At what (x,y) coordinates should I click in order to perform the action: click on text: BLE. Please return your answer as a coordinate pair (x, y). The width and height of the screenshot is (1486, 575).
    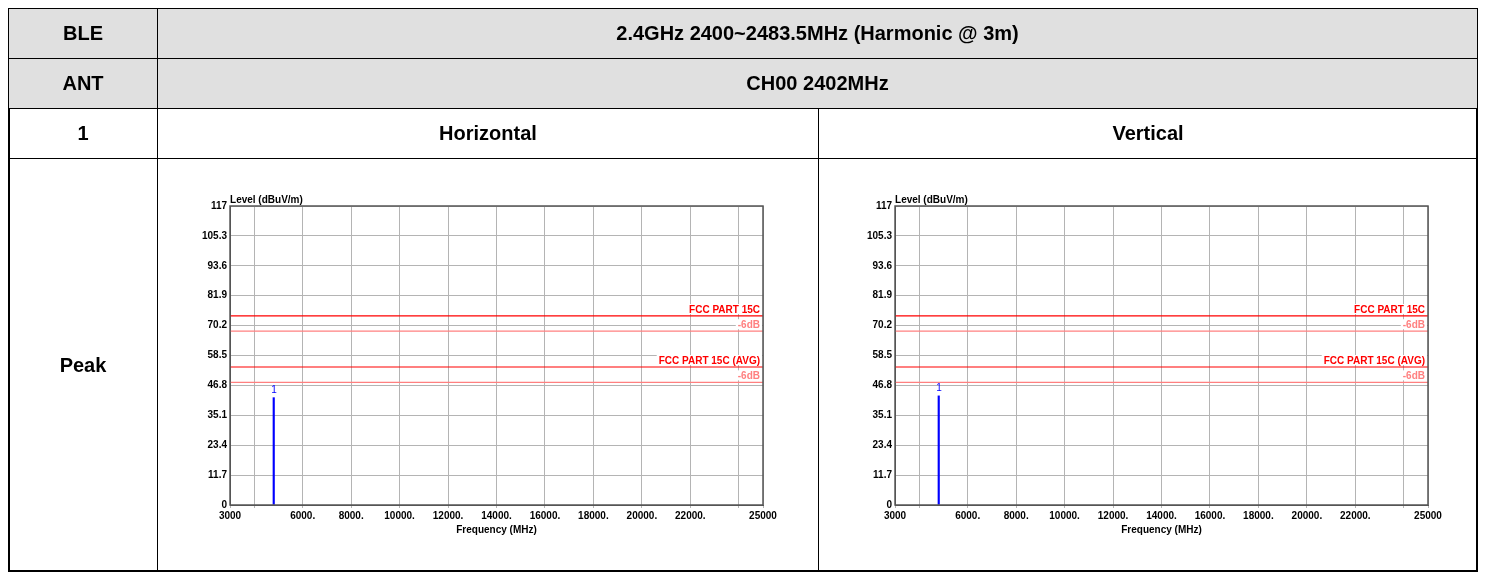
    Looking at the image, I should click on (83, 33).